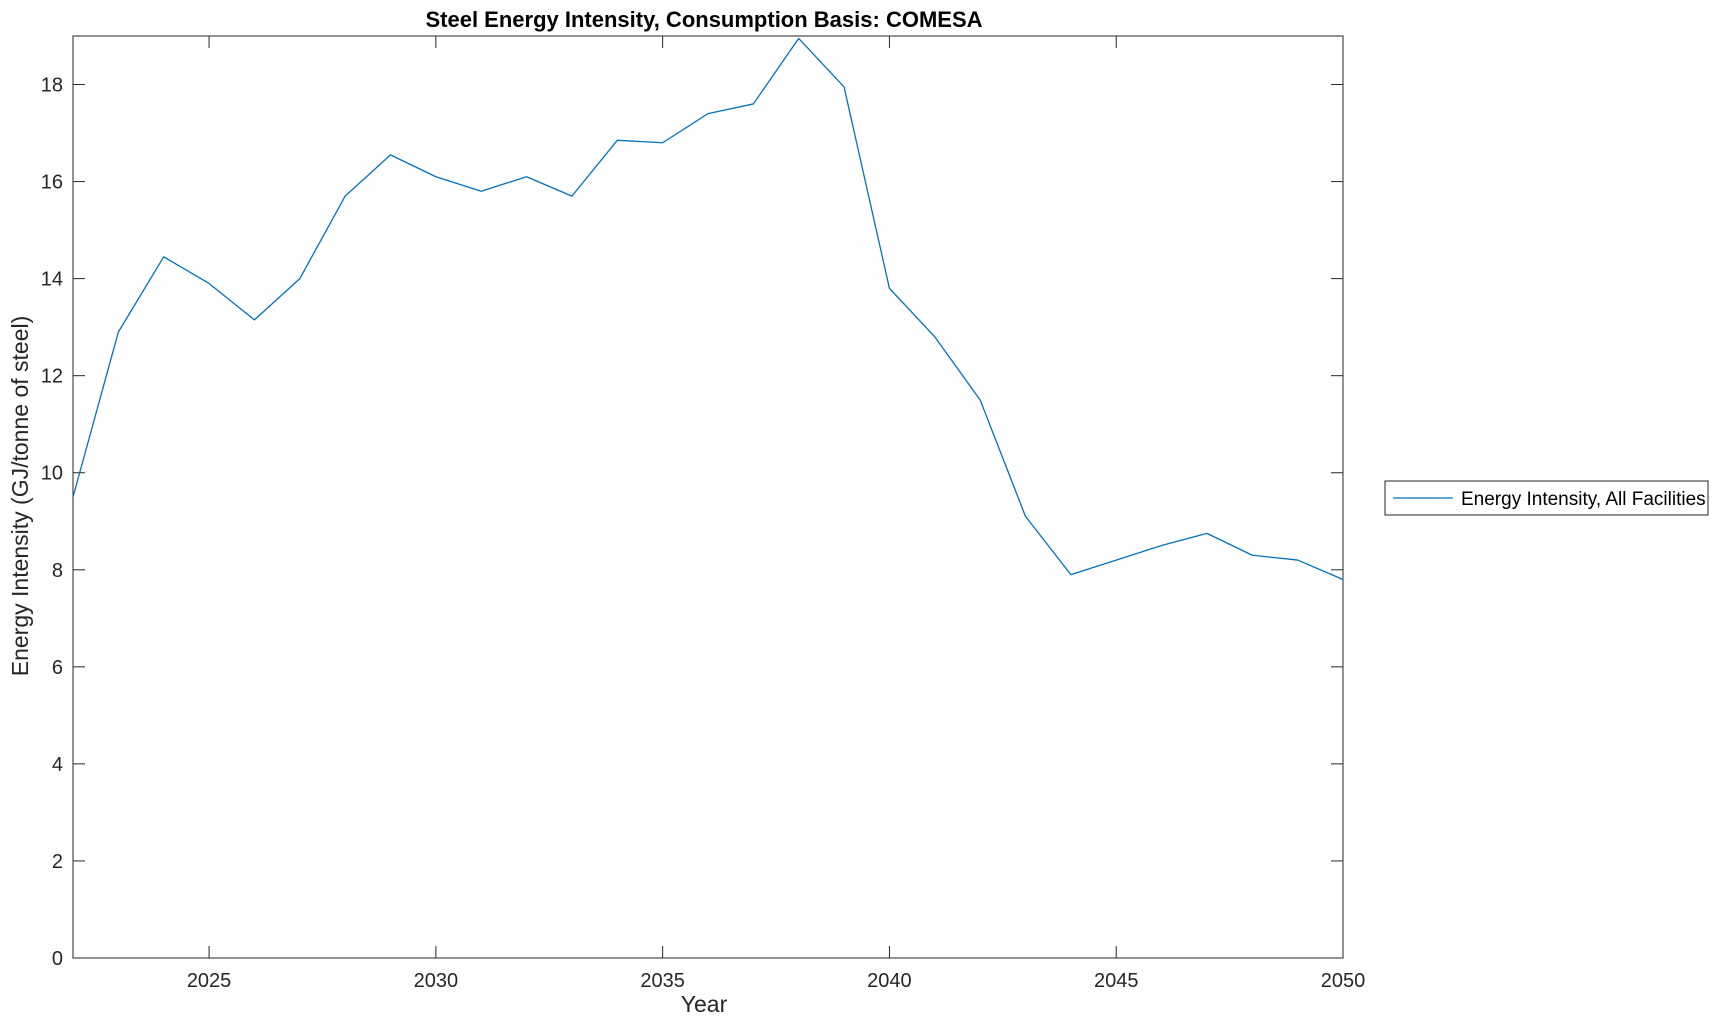 The image size is (1715, 1021). What do you see at coordinates (662, 981) in the screenshot?
I see `x-tick-label: 2035` at bounding box center [662, 981].